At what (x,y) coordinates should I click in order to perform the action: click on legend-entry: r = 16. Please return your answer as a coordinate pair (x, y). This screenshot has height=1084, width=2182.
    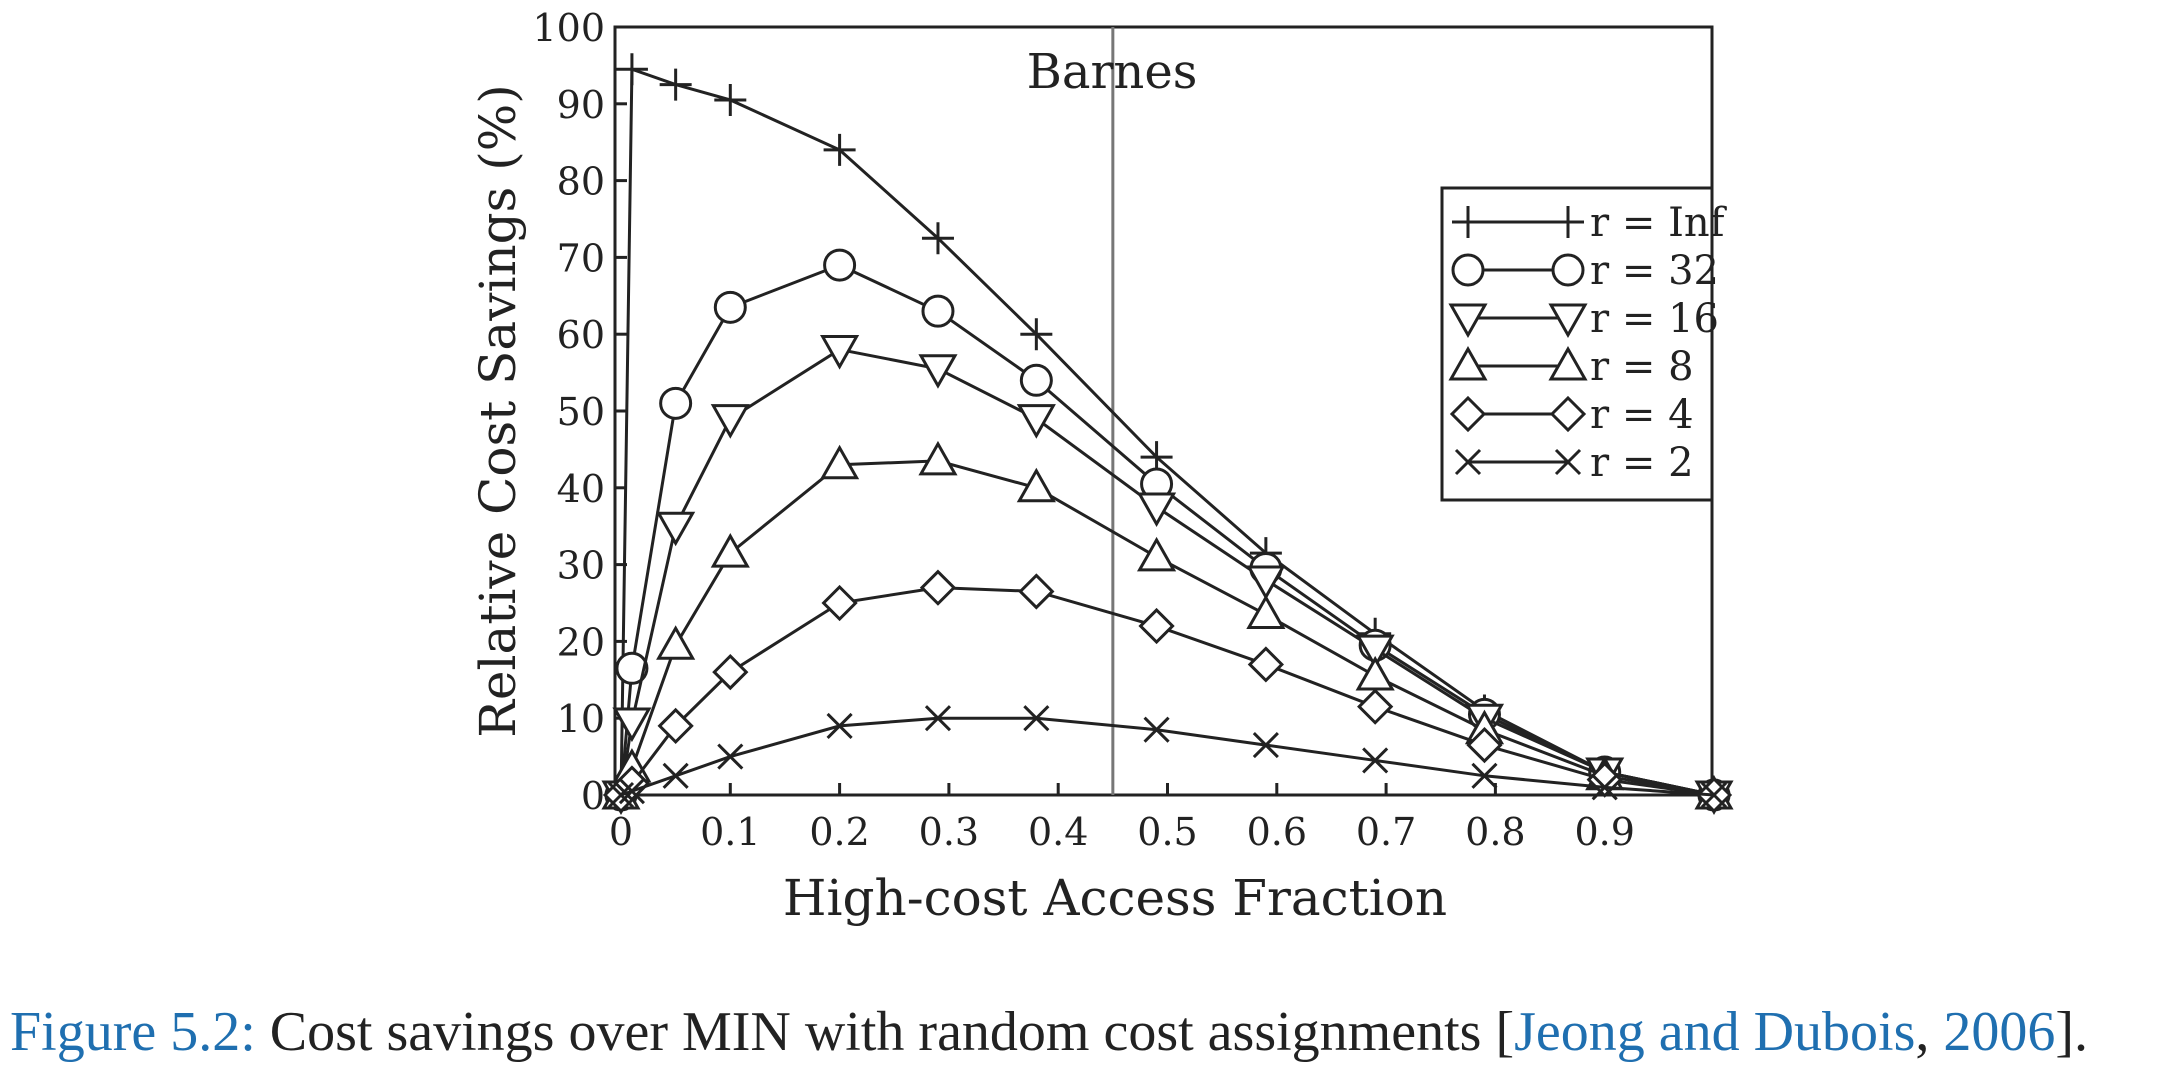
    Looking at the image, I should click on (1583, 319).